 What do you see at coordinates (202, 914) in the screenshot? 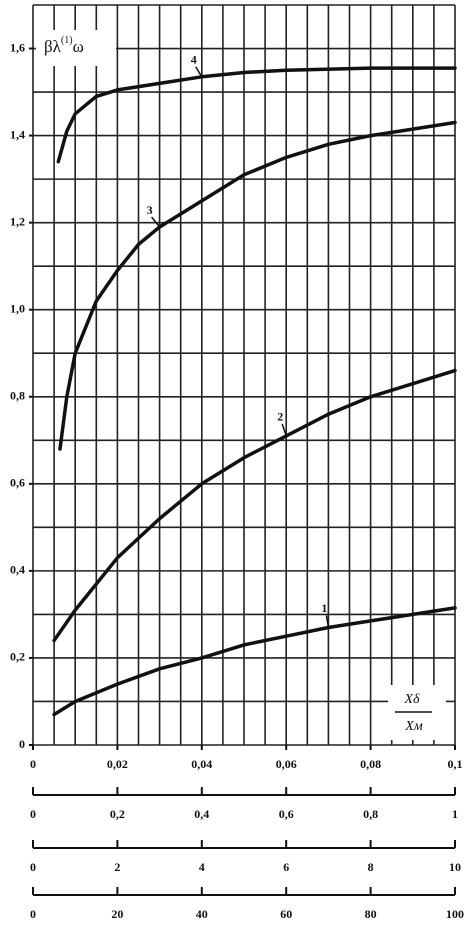
I see `secondary-x-tick-label: 40` at bounding box center [202, 914].